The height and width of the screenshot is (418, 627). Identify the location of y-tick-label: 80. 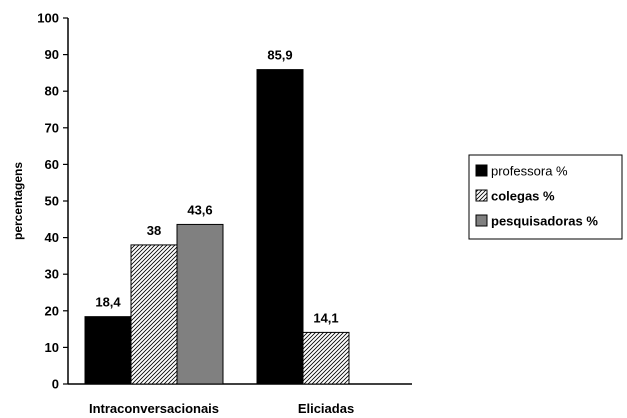
(52, 91).